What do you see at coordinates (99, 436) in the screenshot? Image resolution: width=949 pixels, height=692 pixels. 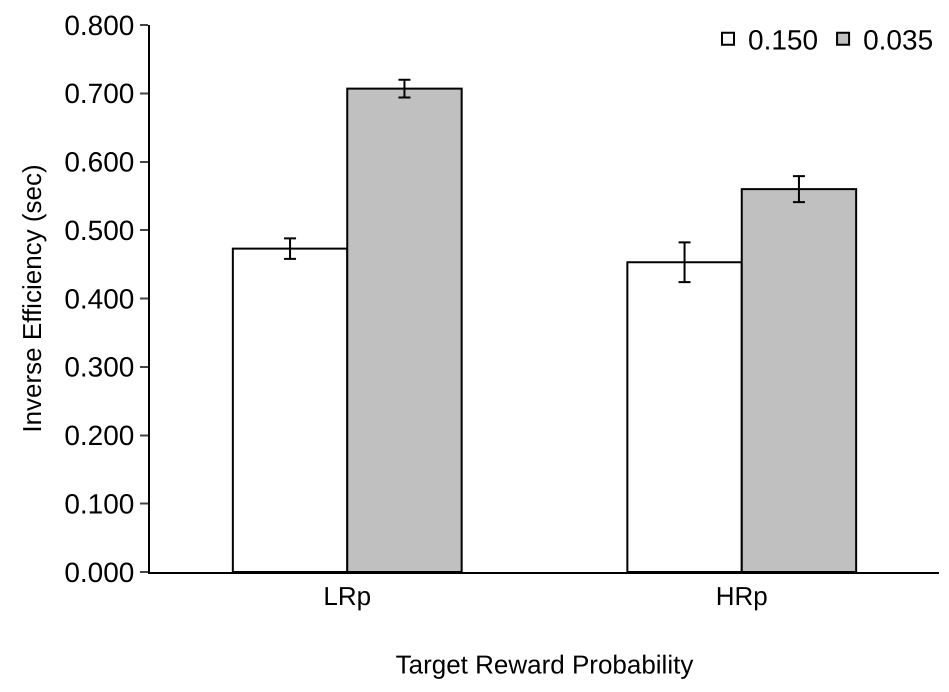 I see `y-tick-label: 0.200` at bounding box center [99, 436].